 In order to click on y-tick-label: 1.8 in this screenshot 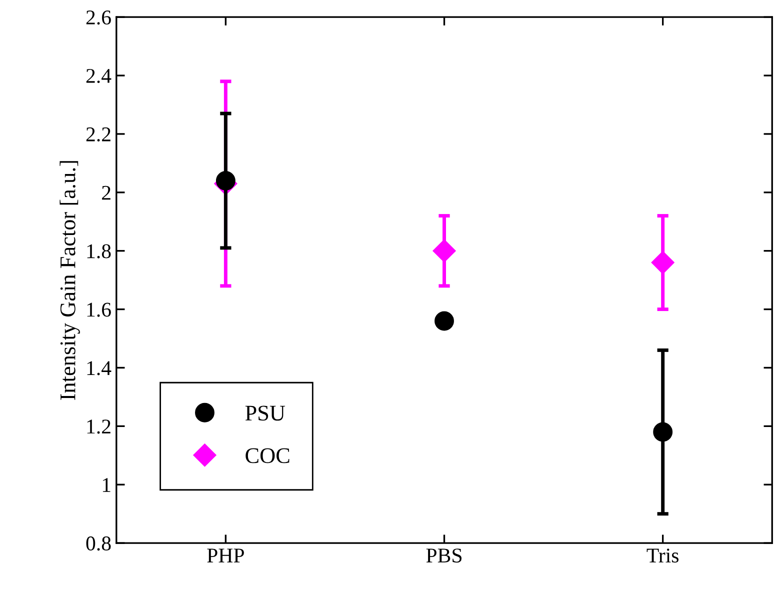, I will do `click(99, 251)`.